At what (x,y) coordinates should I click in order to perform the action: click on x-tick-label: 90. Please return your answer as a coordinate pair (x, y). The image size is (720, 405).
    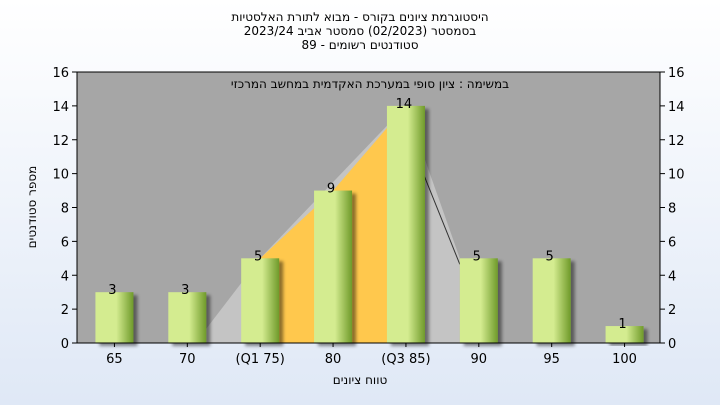
    Looking at the image, I should click on (479, 359).